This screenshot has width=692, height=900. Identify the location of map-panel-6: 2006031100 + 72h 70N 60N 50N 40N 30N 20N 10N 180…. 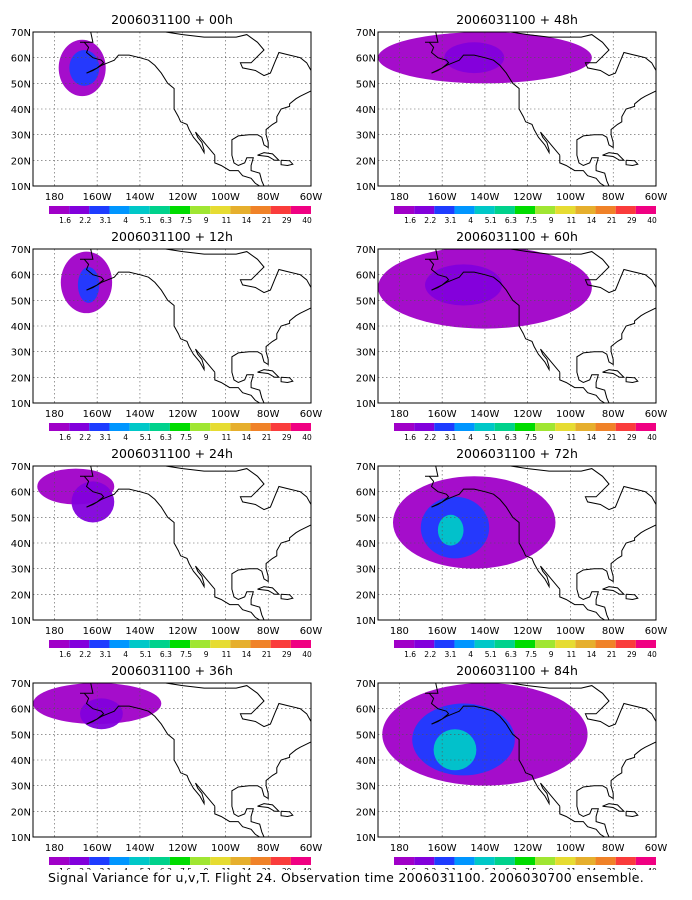
(512, 552).